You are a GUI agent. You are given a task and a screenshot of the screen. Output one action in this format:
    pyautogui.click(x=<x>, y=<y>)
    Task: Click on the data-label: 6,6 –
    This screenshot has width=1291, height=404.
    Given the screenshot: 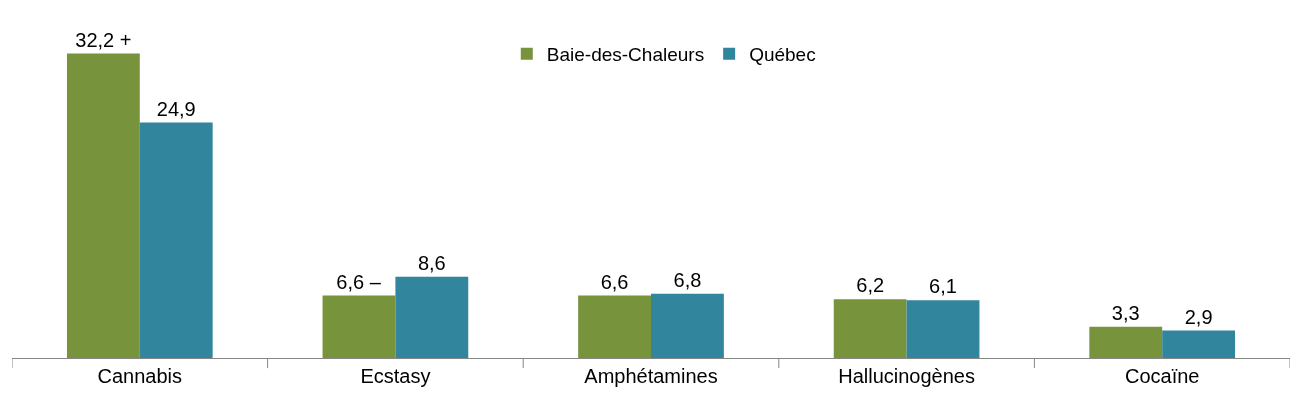 What is the action you would take?
    pyautogui.click(x=359, y=281)
    